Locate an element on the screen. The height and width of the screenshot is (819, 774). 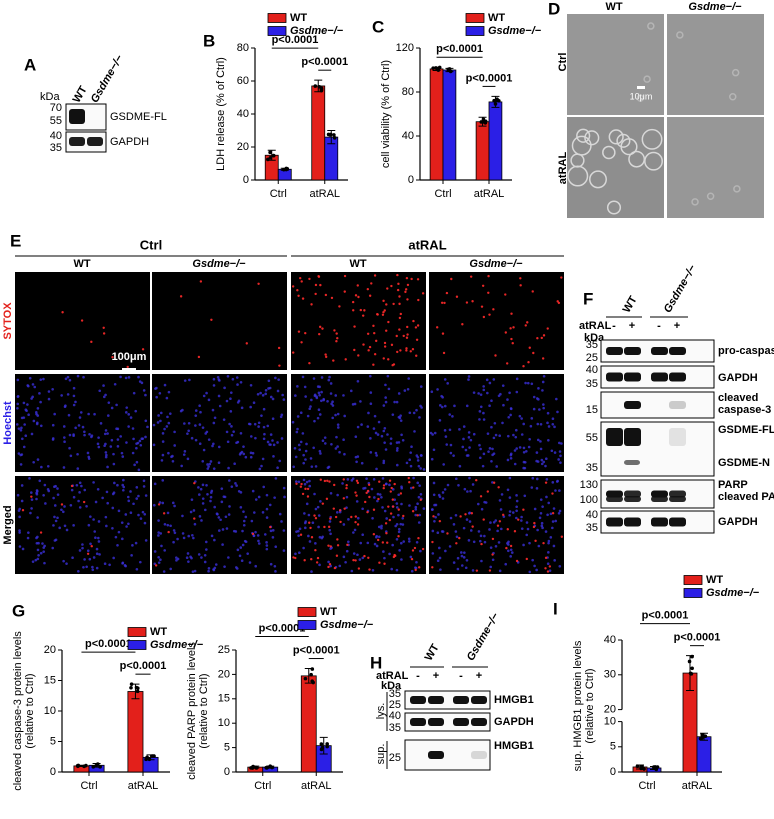
legend-label: WT is located at coordinates (328, 612).